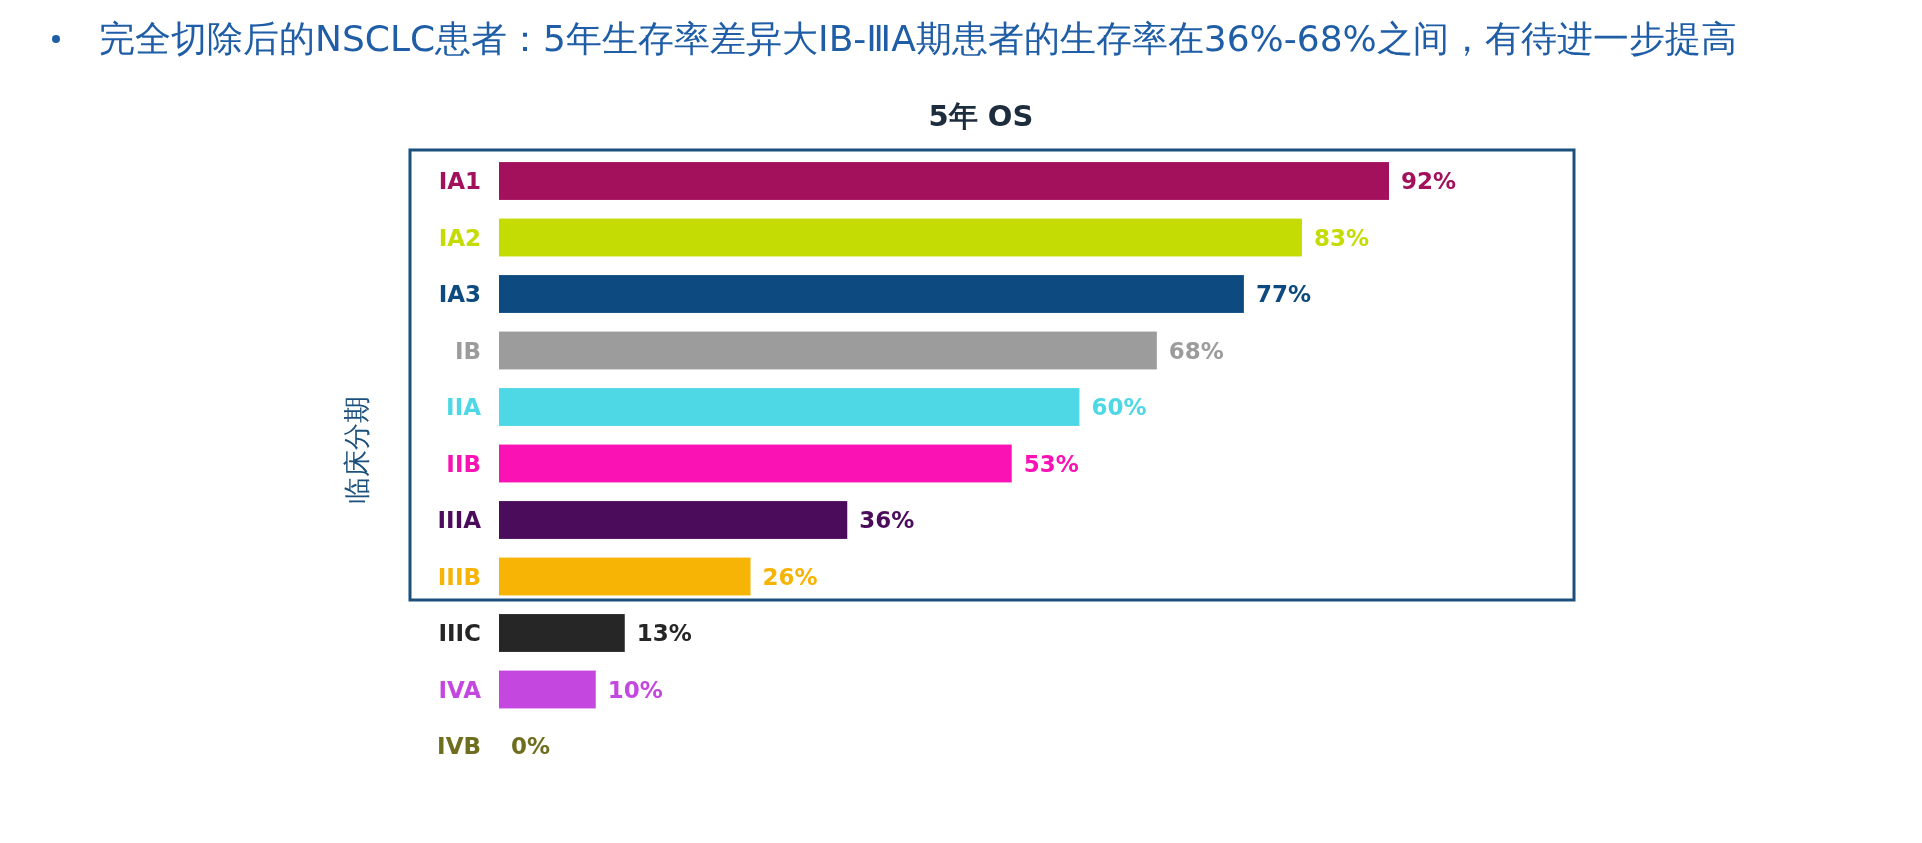 This screenshot has width=1922, height=843. I want to click on data-label: 0%, so click(531, 746).